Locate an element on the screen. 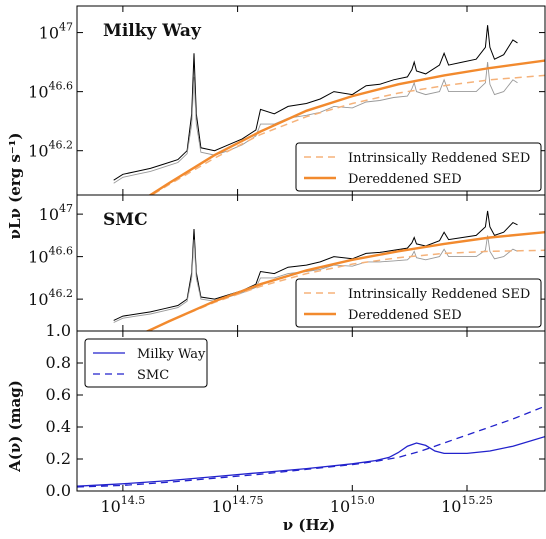 This screenshot has width=546, height=539. plot-area is located at coordinates (311, 446).